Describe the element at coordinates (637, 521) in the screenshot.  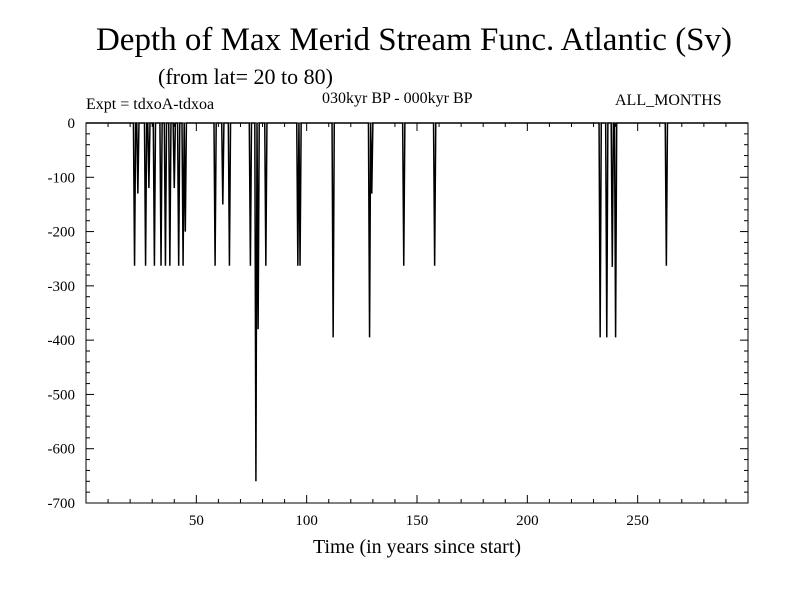
I see `x-tick-label: 250` at that location.